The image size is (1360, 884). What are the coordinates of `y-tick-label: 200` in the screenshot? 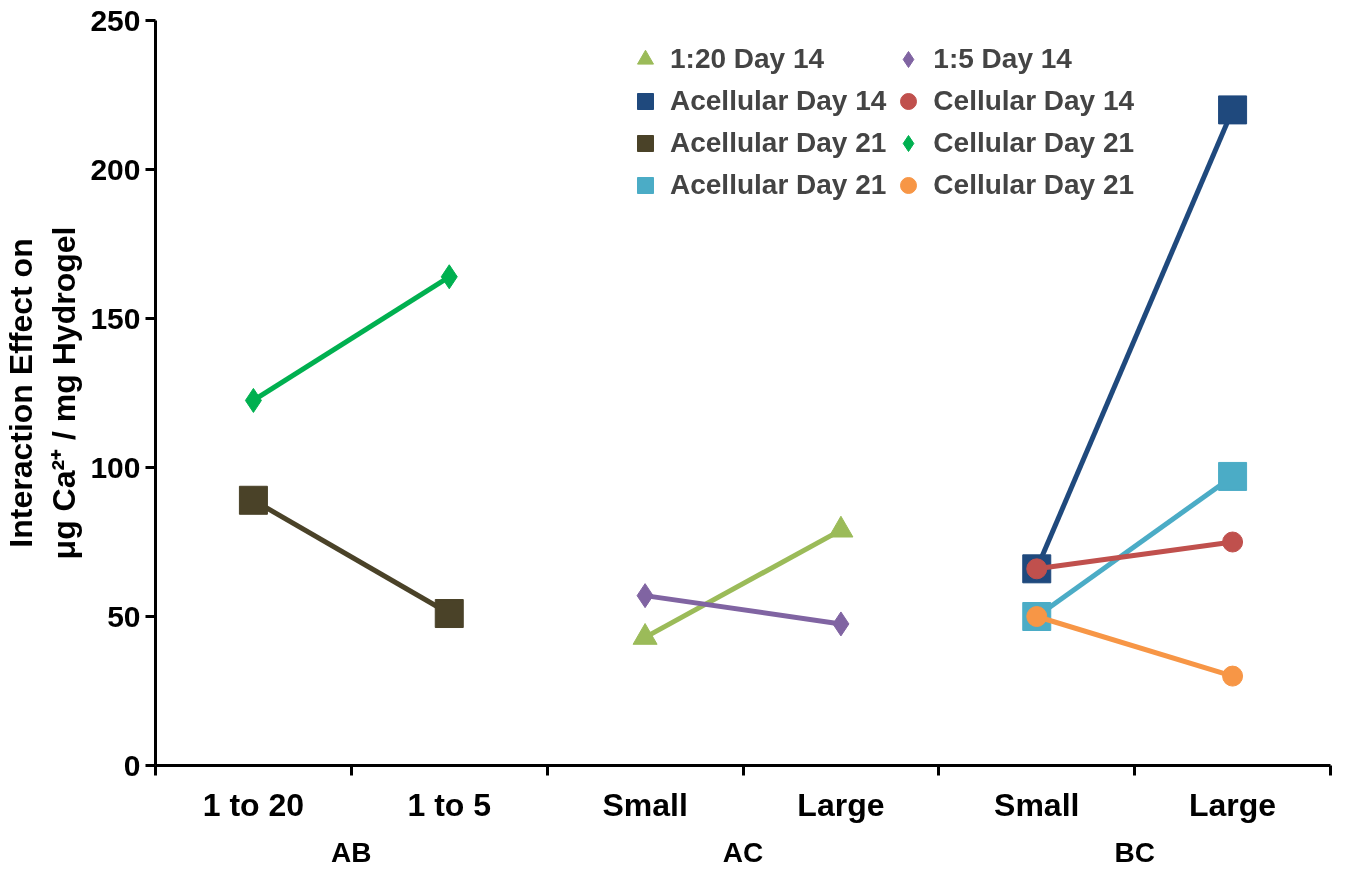 It's located at (115, 169).